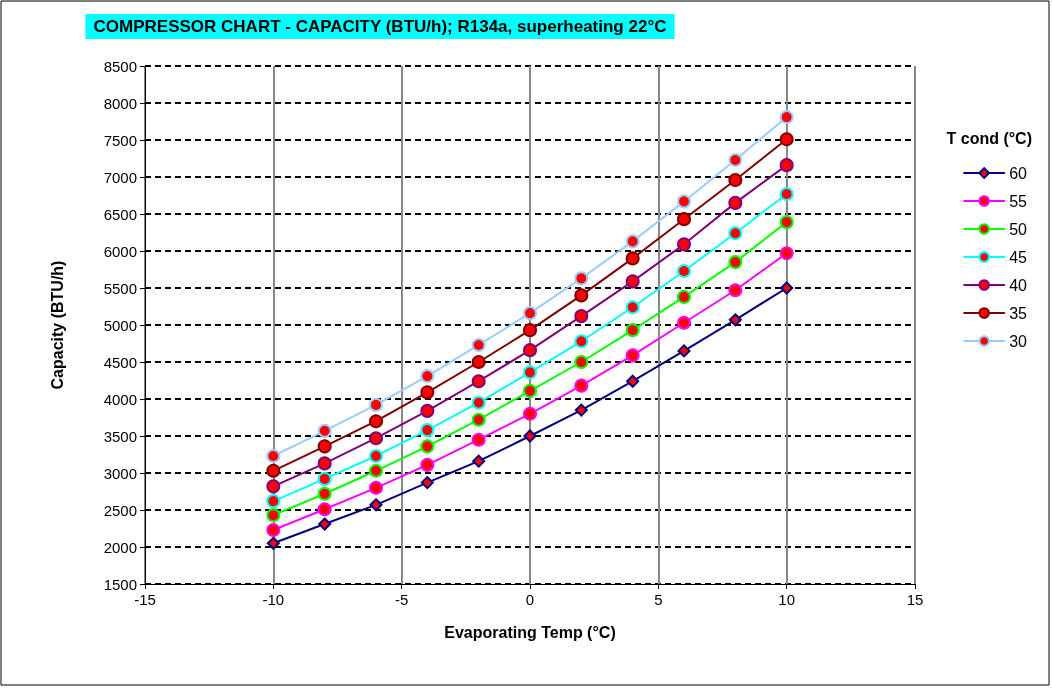  What do you see at coordinates (120, 325) in the screenshot?
I see `y-tick-label: 5000` at bounding box center [120, 325].